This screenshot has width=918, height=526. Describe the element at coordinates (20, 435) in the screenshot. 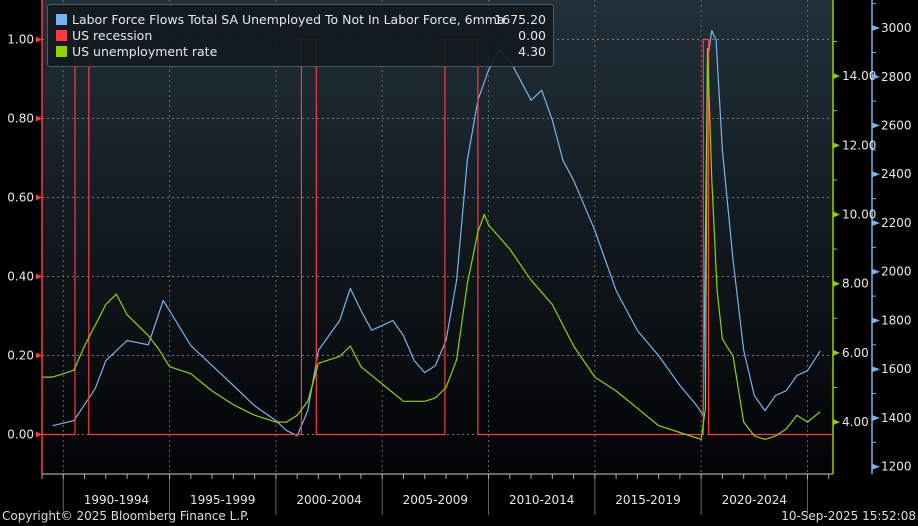

I see `left-tick-label: 0.00` at that location.